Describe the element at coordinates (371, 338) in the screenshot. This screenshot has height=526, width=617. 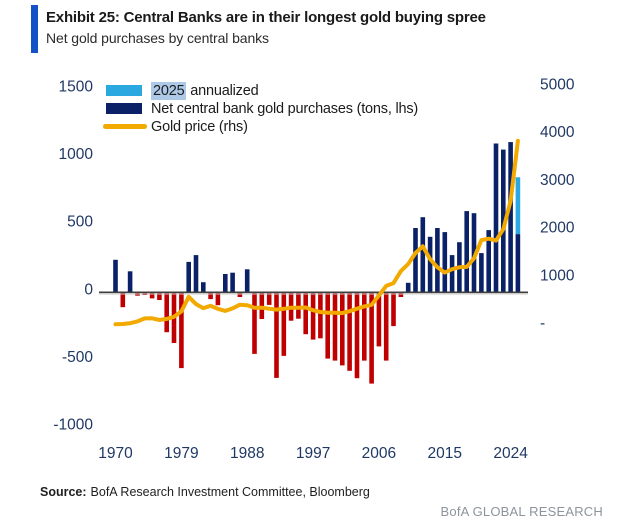
I see `bar-2005` at that location.